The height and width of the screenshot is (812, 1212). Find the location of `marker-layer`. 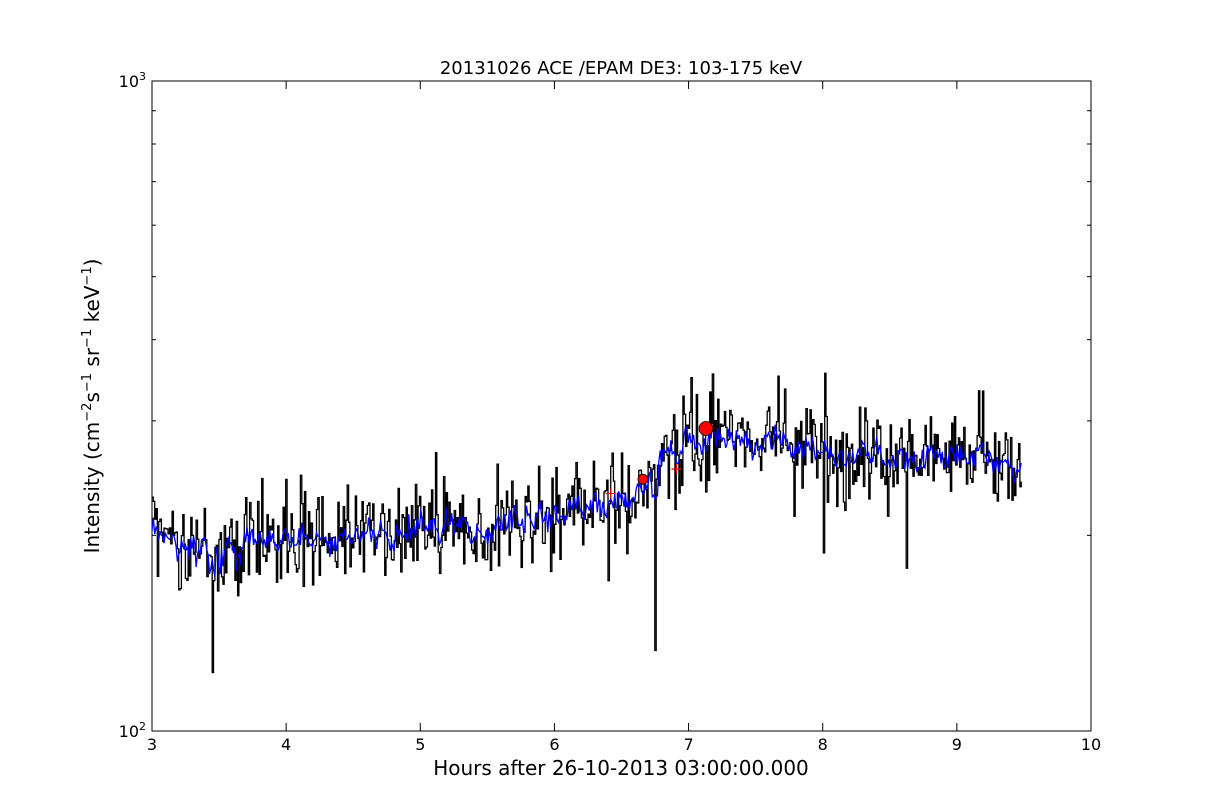

marker-layer is located at coordinates (659, 460).